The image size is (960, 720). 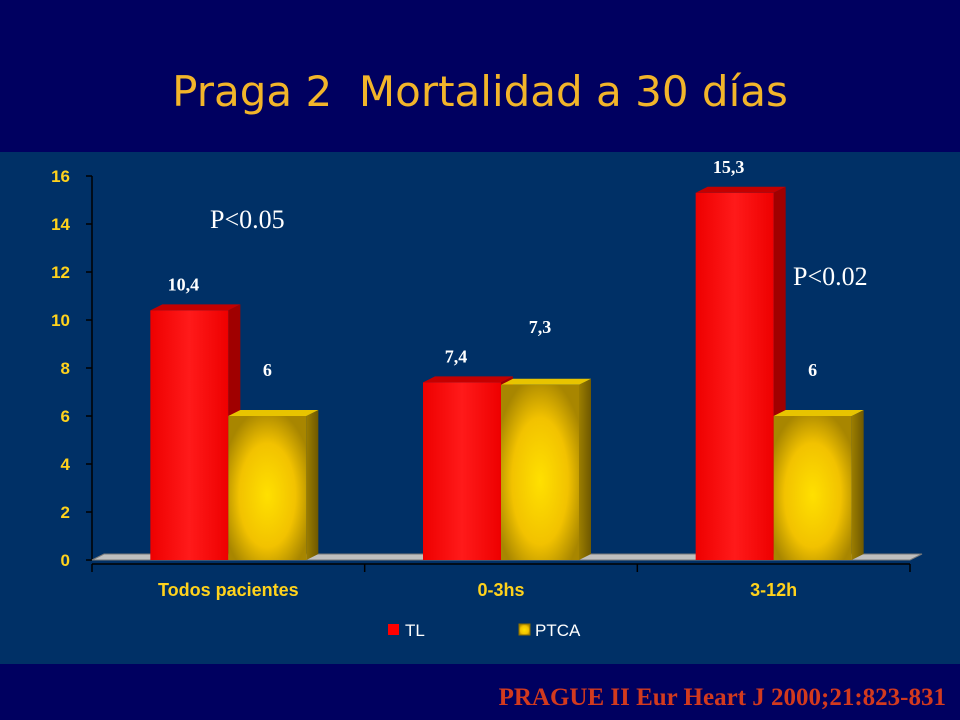 What do you see at coordinates (415, 630) in the screenshot?
I see `legend-label-tl: TL` at bounding box center [415, 630].